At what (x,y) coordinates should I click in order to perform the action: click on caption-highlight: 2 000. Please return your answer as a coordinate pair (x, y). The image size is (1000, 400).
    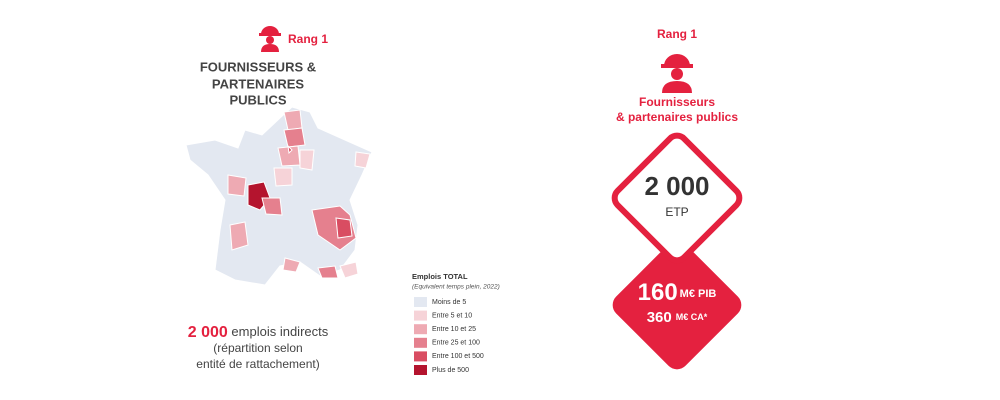
    Looking at the image, I should click on (208, 332).